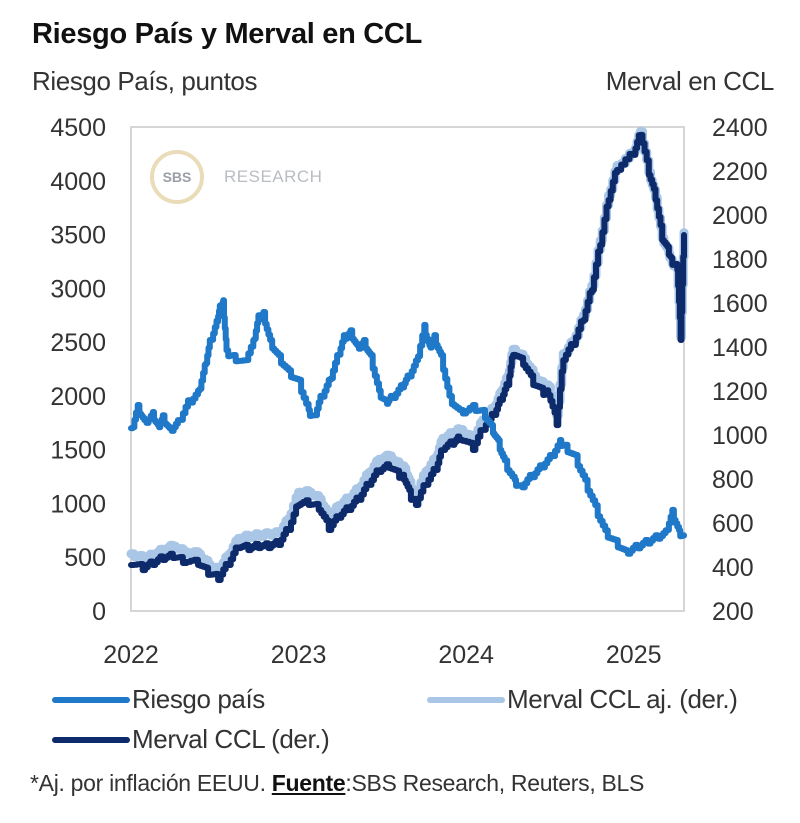 The image size is (800, 823). I want to click on right-axis-tick-label: 800, so click(733, 480).